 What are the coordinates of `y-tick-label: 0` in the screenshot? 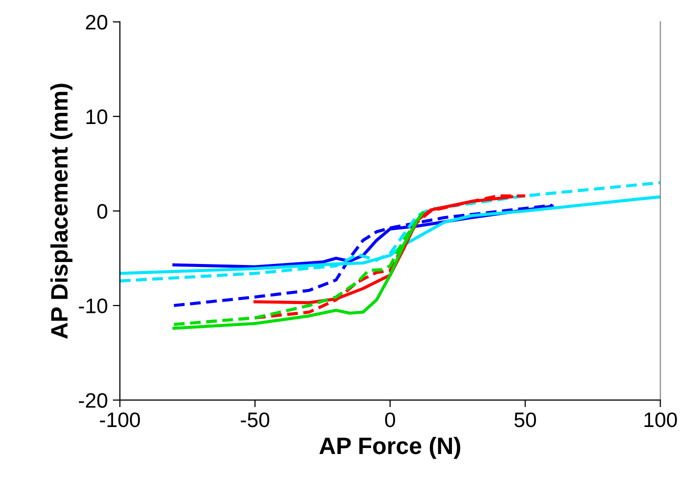 It's located at (102, 211).